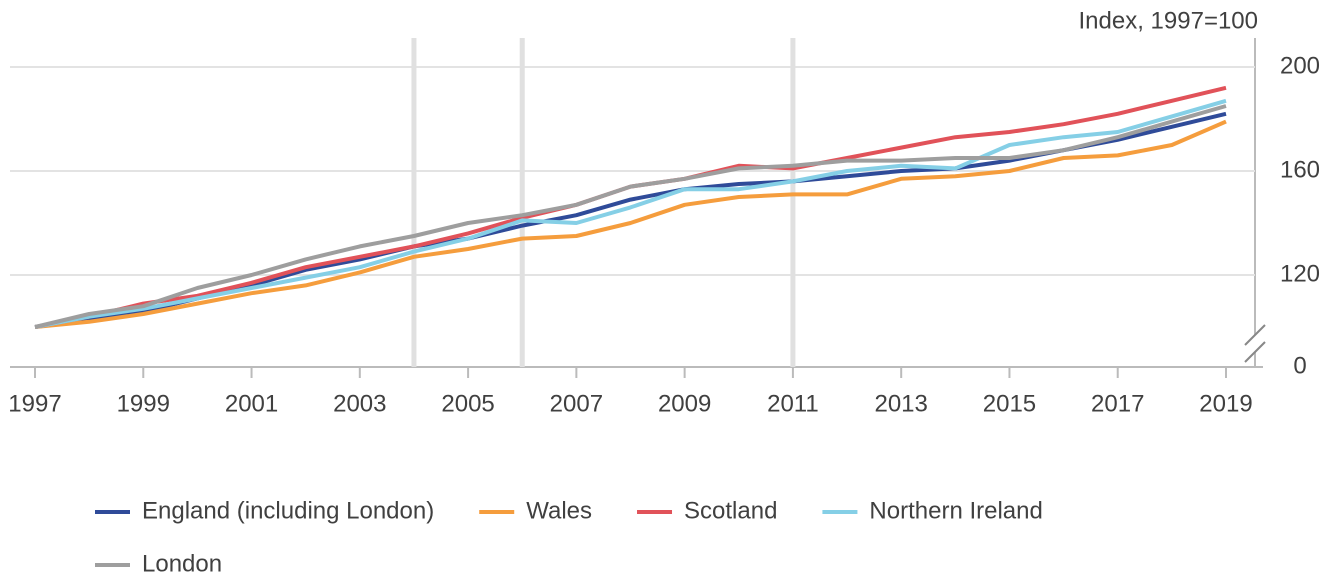 The image size is (1344, 580). What do you see at coordinates (34, 403) in the screenshot?
I see `x-tick-label: 1997` at bounding box center [34, 403].